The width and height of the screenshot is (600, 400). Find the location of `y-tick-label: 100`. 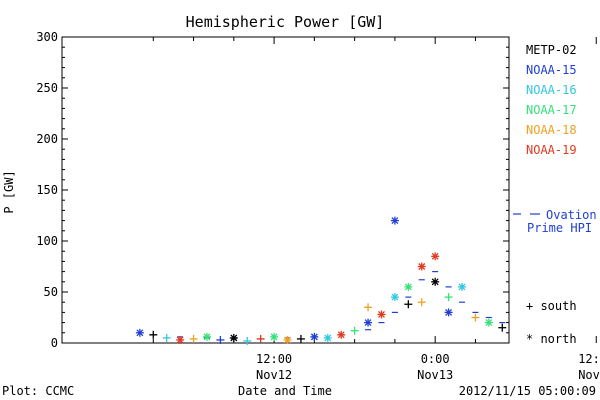

y-tick-label: 100 is located at coordinates (47, 241).